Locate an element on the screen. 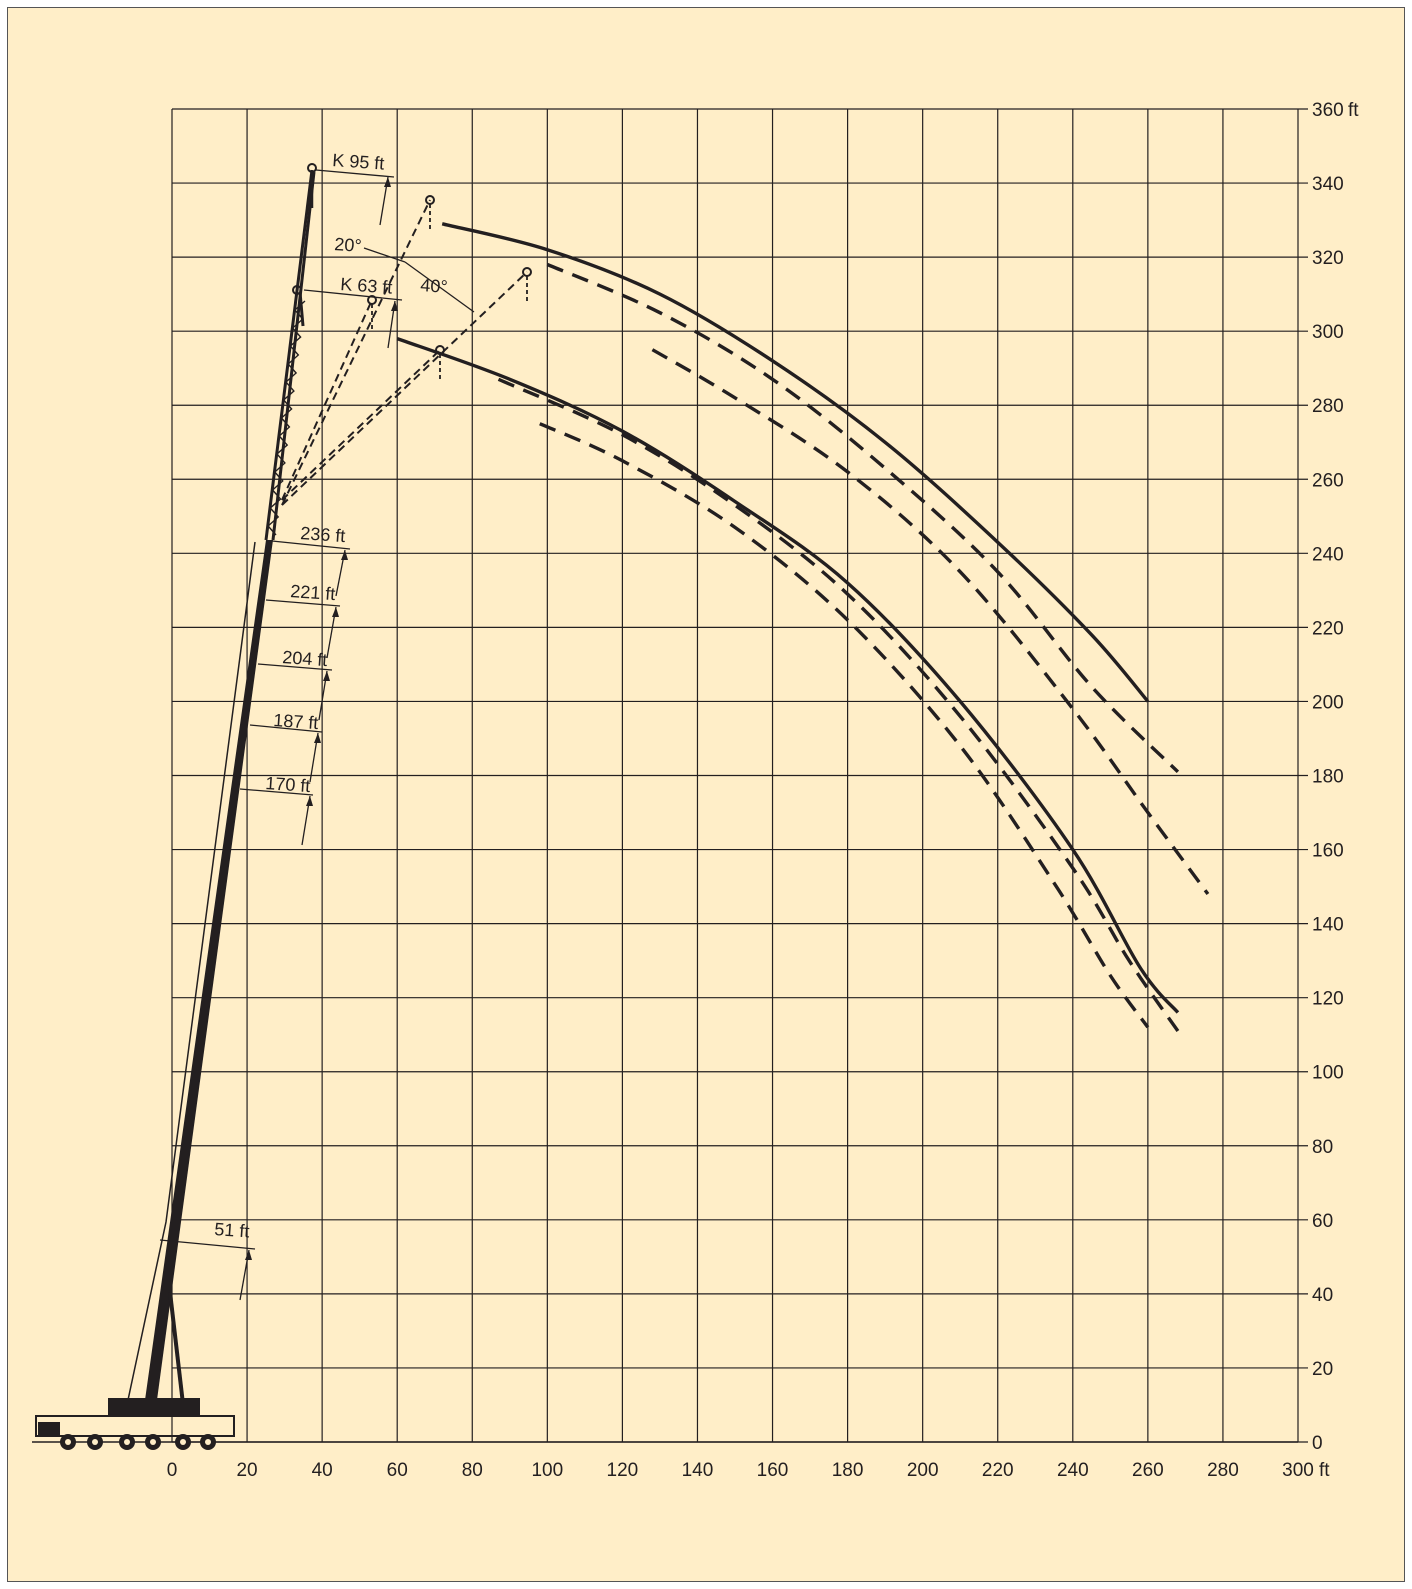 The image size is (1412, 1589). y-tick-label-240: 240 is located at coordinates (1328, 554).